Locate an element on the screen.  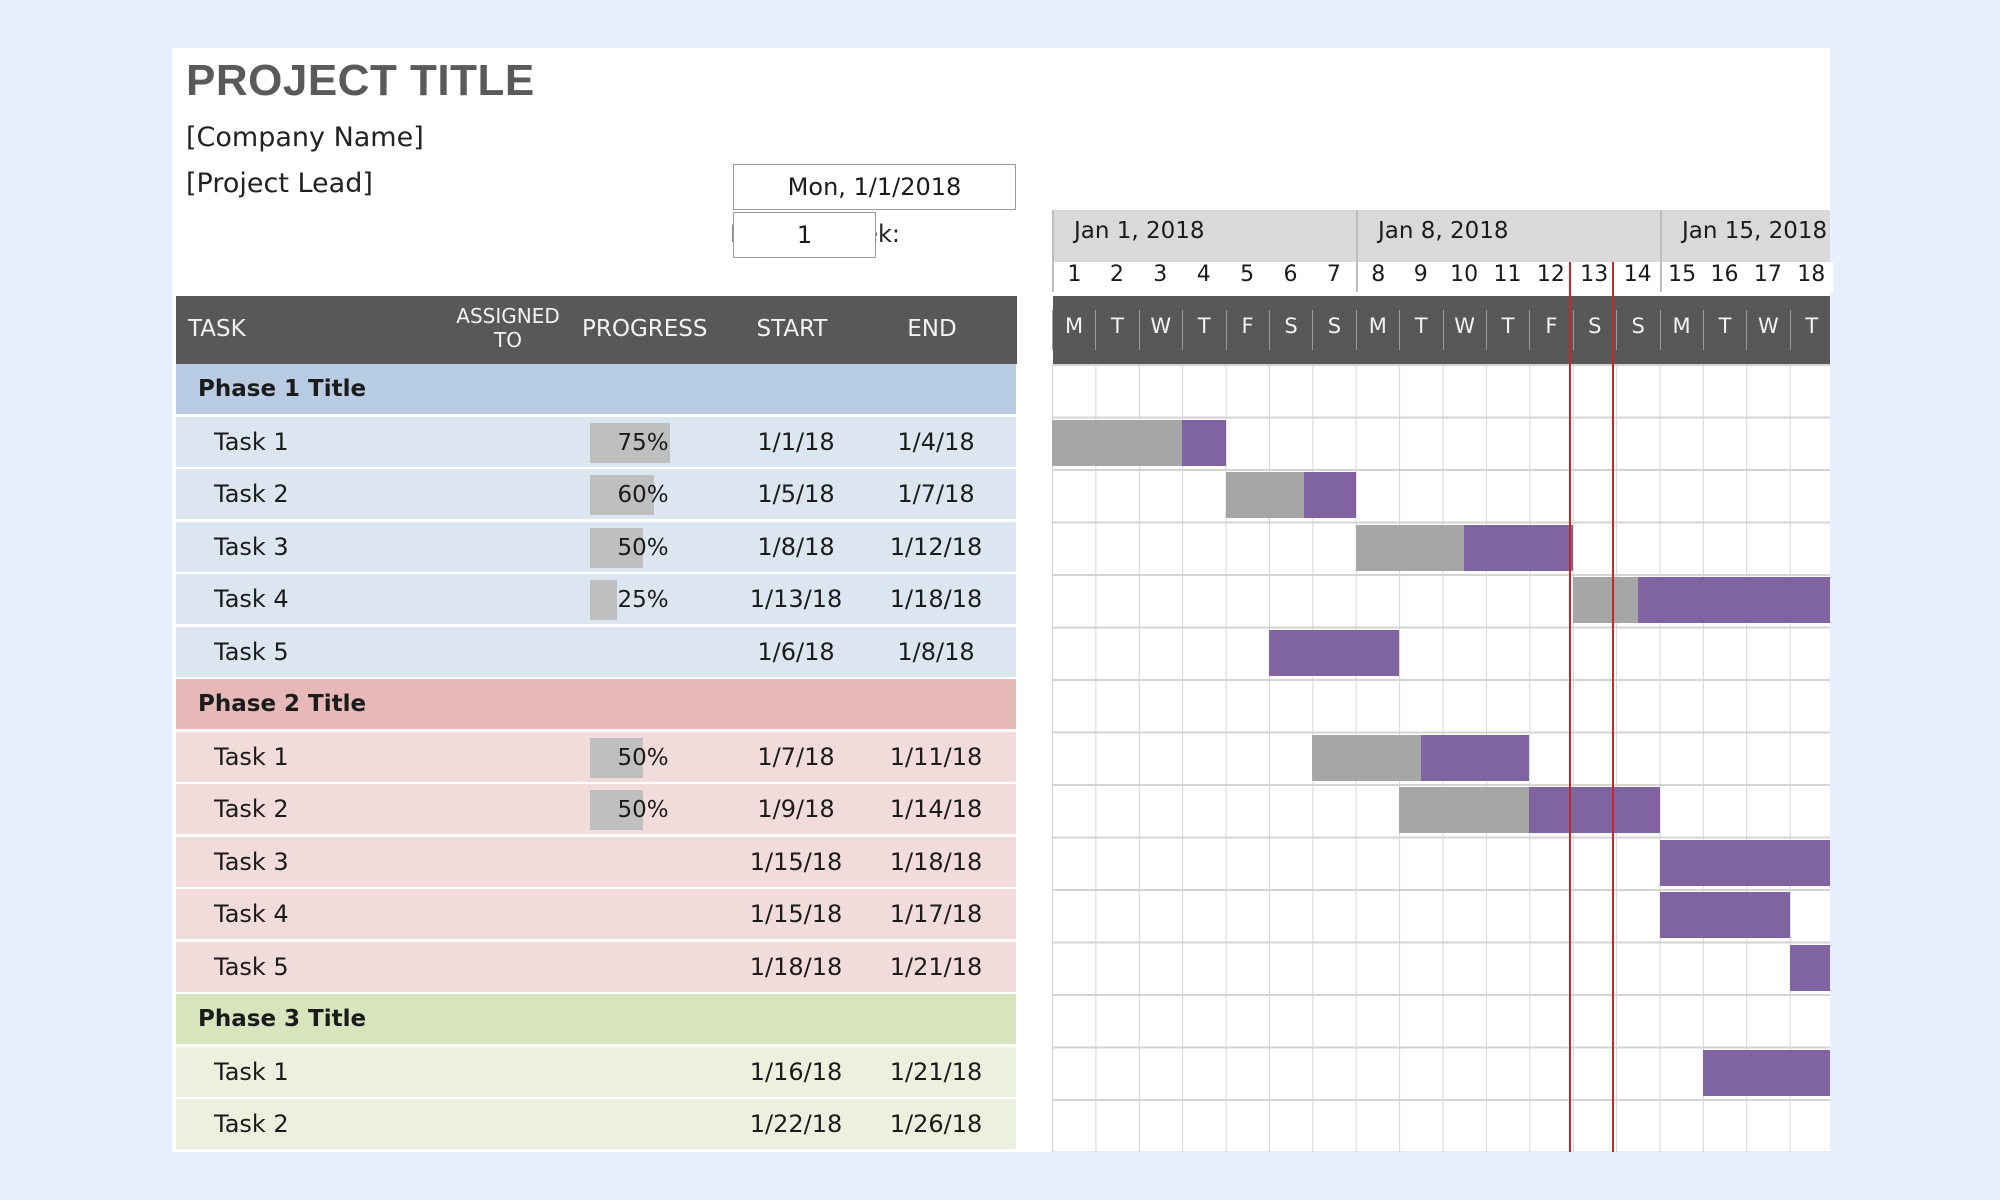
progress-cell: 60% is located at coordinates (643, 495).